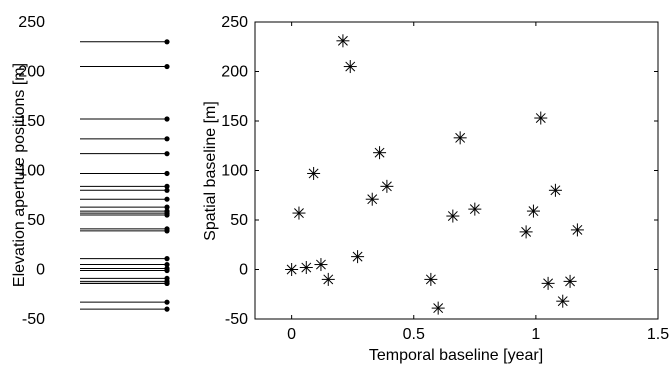 The image size is (672, 367). I want to click on right-y-tick-labels: -50 0 50 100 150 200 250, so click(234, 171).